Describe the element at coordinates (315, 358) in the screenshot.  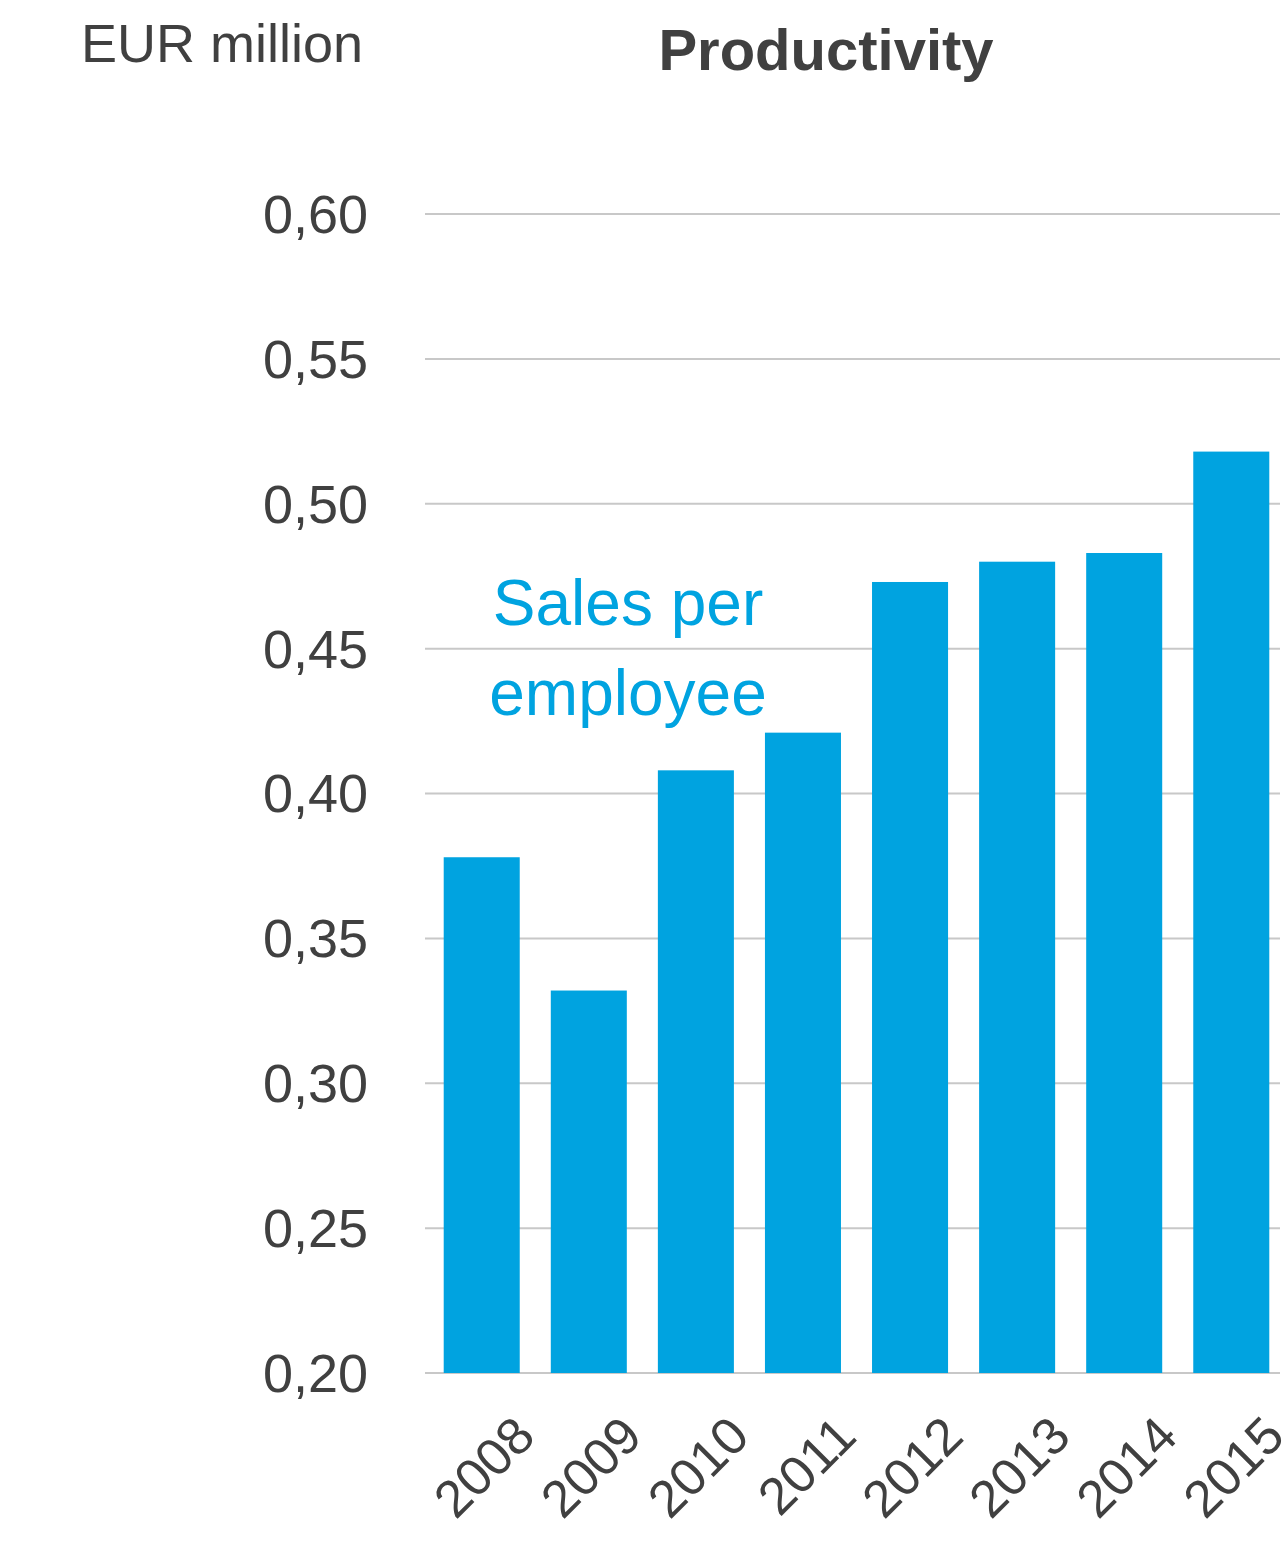
I see `y-tick-label: 0,55` at that location.